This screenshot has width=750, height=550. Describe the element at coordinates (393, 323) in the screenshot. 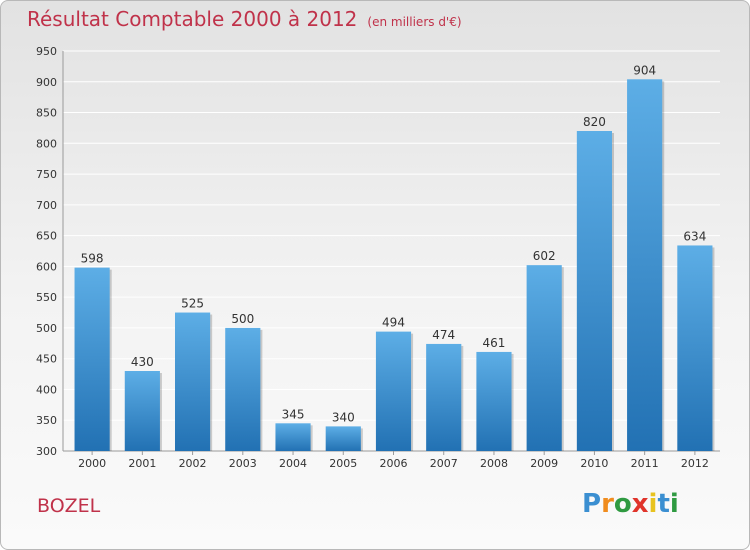

I see `data-label-2006: 494` at that location.